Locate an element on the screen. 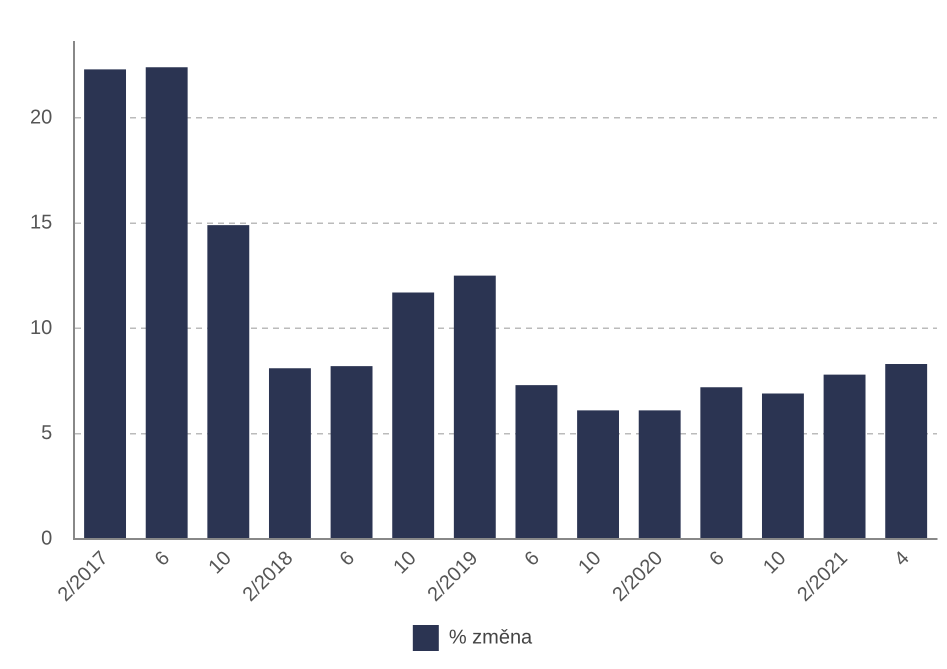 The width and height of the screenshot is (947, 669). y-tick-label: 15 is located at coordinates (41, 223).